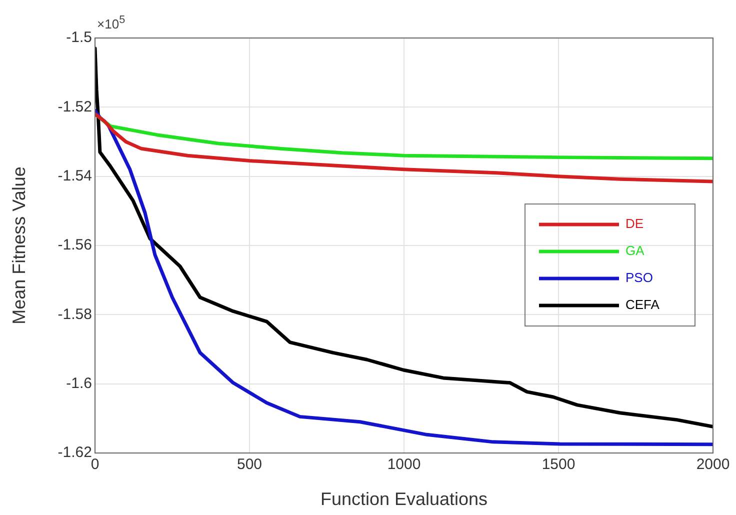 This screenshot has height=515, width=736. I want to click on y-tick-label: -1.6, so click(79, 383).